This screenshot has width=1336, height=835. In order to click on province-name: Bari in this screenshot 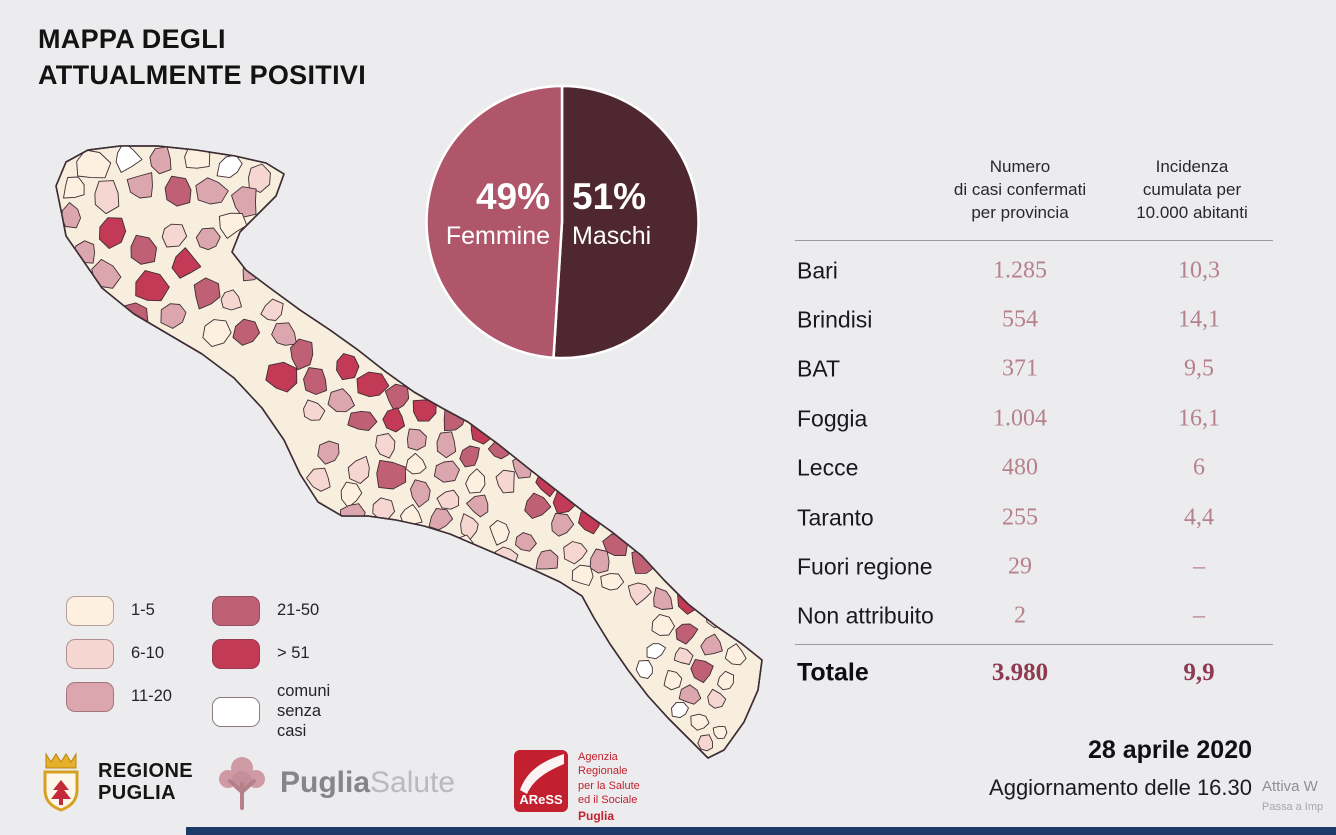, I will do `click(817, 270)`.